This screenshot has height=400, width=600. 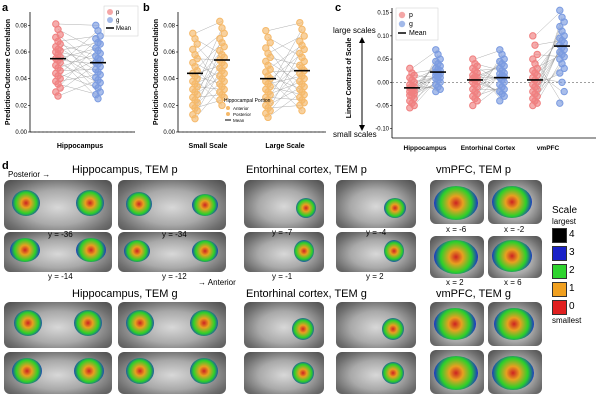 I want to click on panel-c-x-label-entorhinal: Entorhinal Cortex, so click(x=488, y=148).